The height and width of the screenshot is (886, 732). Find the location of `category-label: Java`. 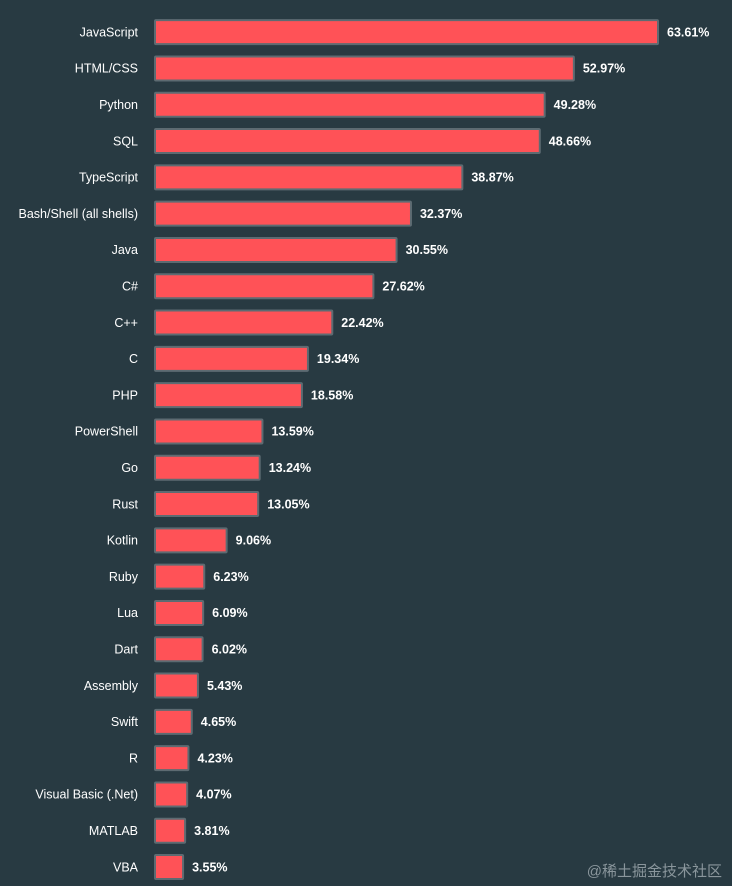

category-label: Java is located at coordinates (125, 250).